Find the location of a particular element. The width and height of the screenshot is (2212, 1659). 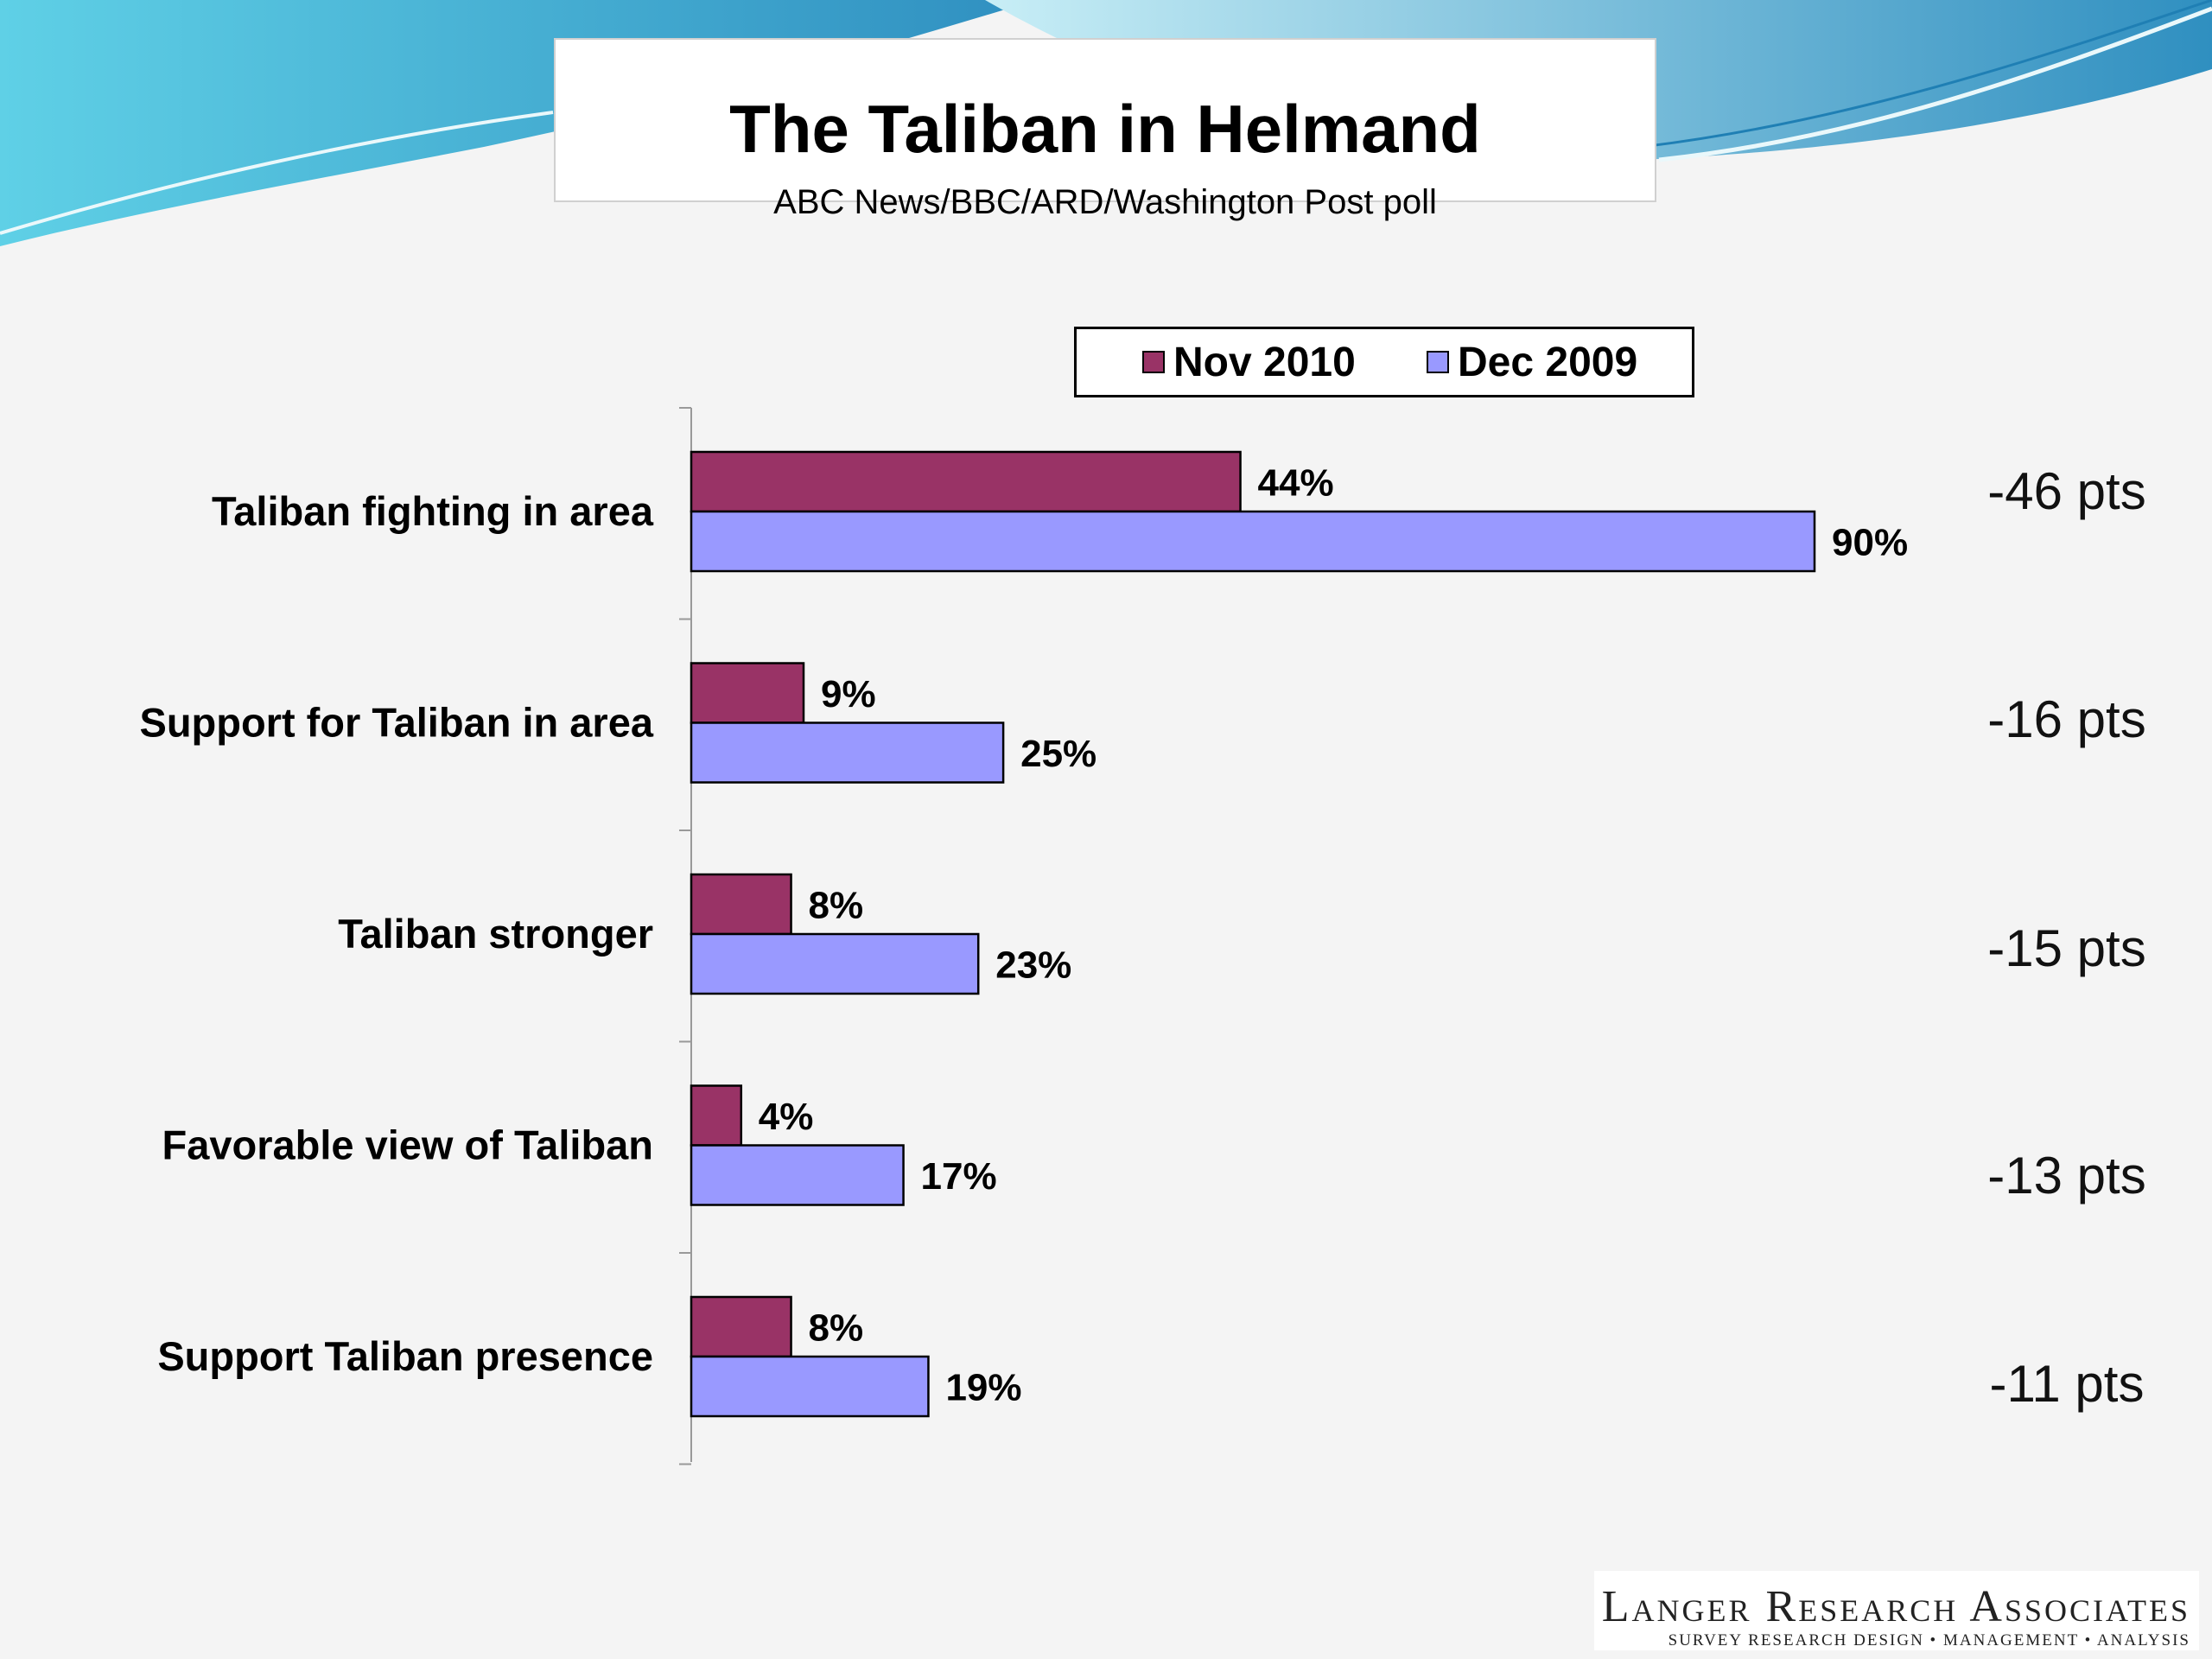

legend-item-dec-2009: Dec 2009 is located at coordinates (1532, 362).